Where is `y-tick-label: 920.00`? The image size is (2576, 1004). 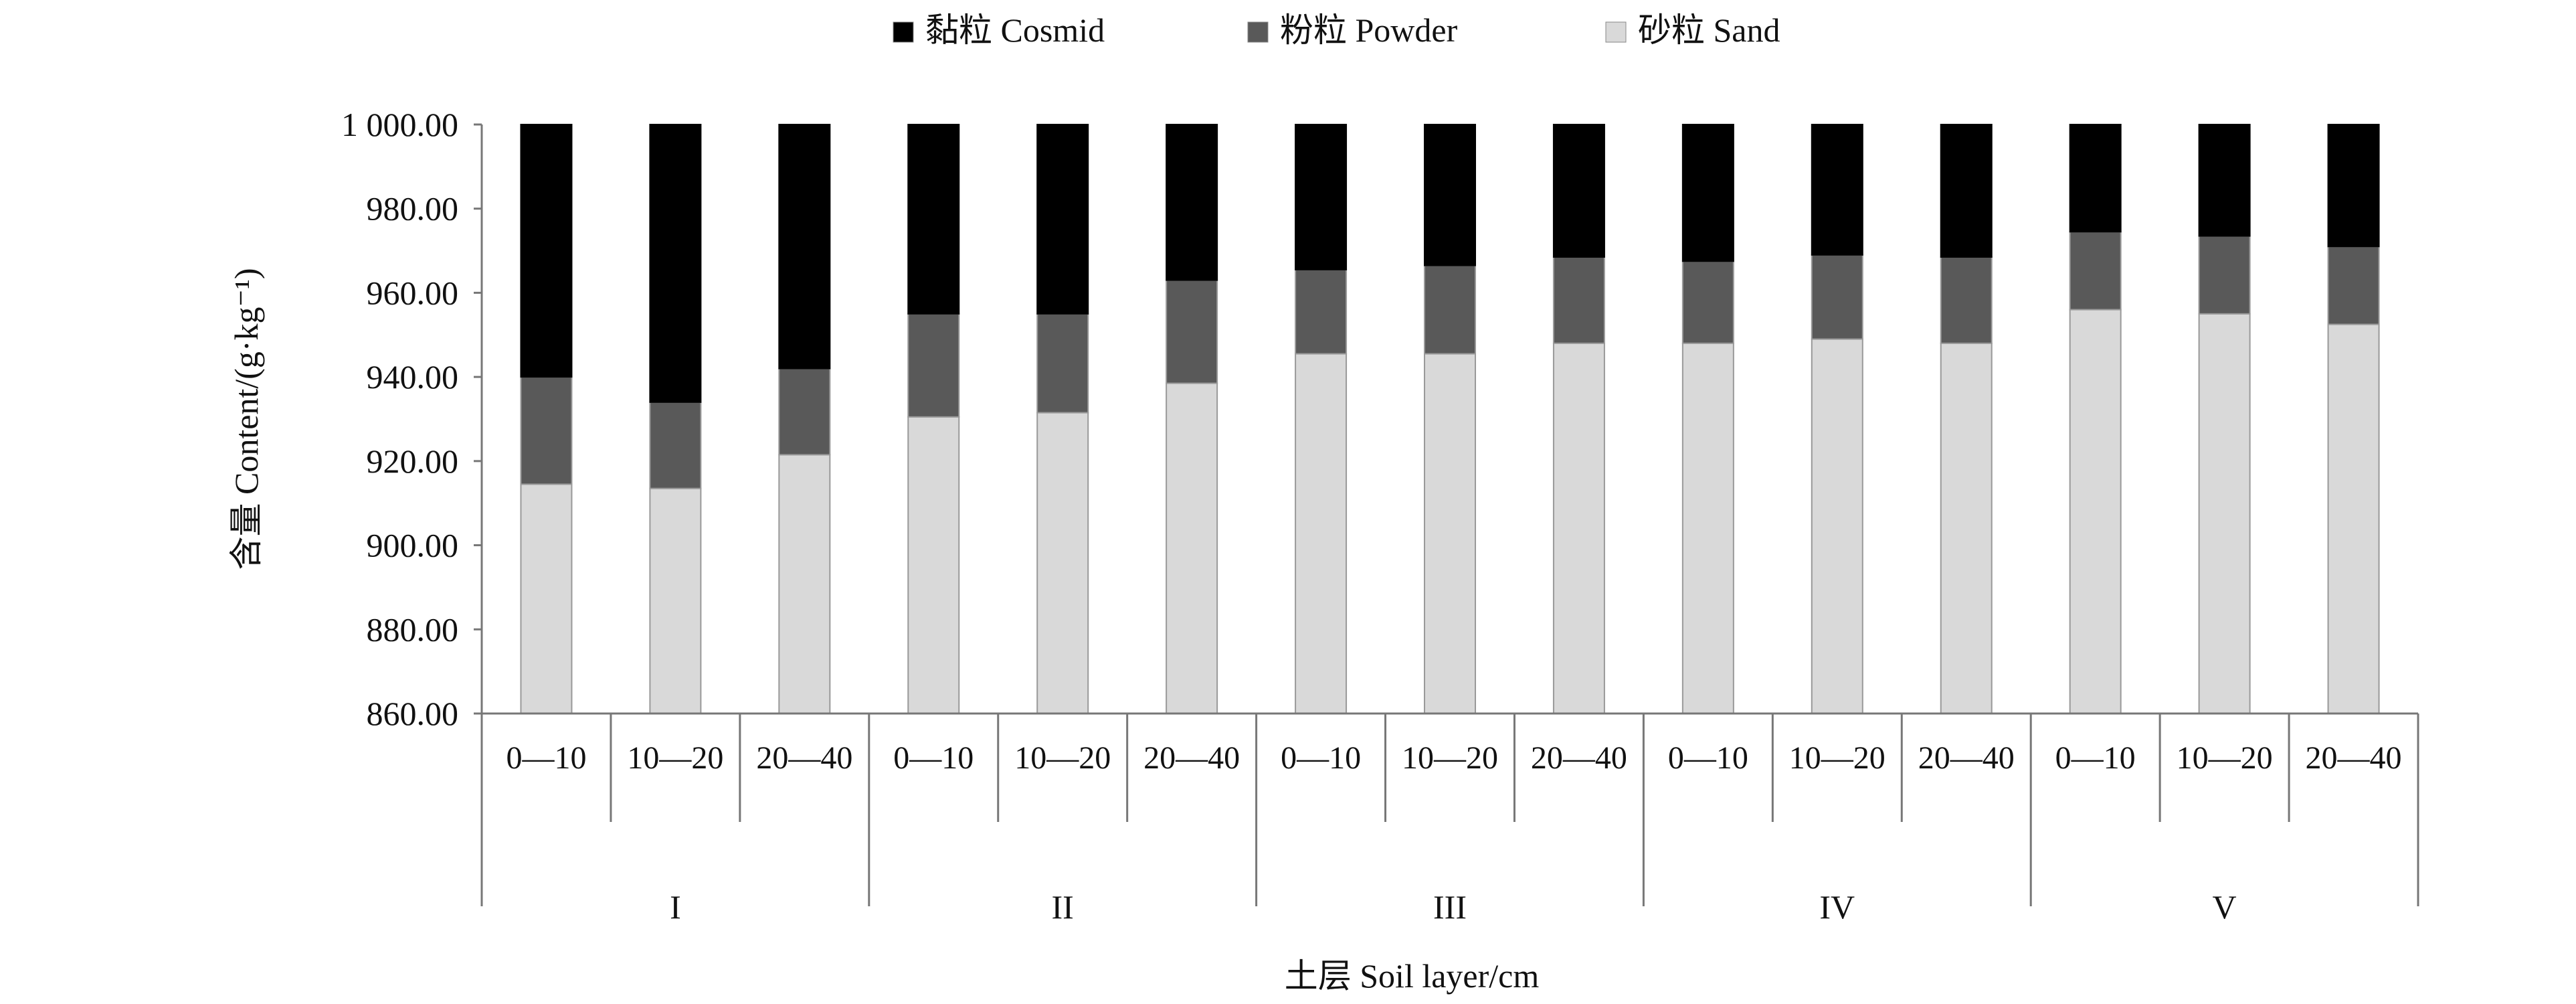
y-tick-label: 920.00 is located at coordinates (413, 461).